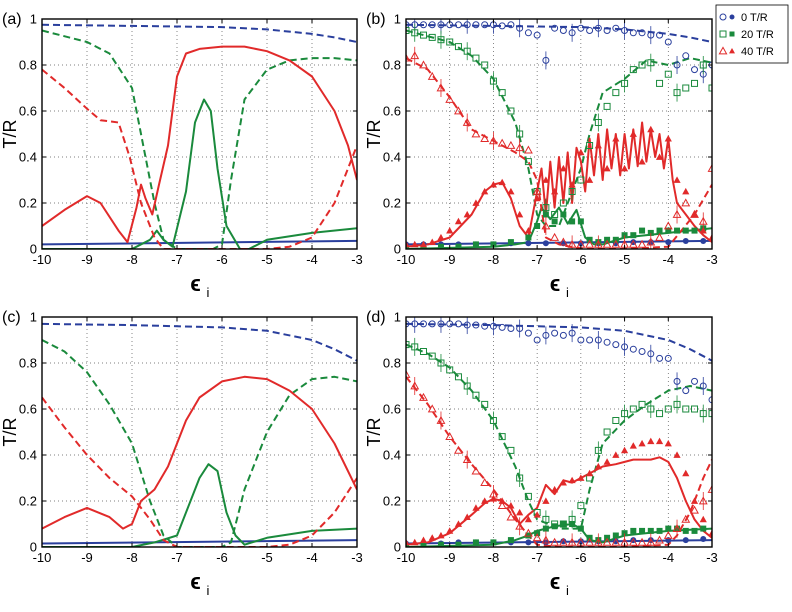 This screenshot has width=792, height=612. Describe the element at coordinates (555, 581) in the screenshot. I see `x-axis-label: ϵ` at that location.